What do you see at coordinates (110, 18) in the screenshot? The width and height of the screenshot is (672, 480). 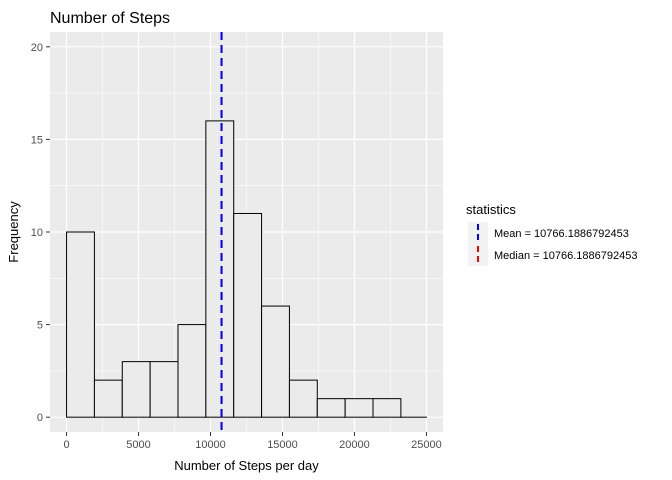 I see `chart-title: Number of Steps` at bounding box center [110, 18].